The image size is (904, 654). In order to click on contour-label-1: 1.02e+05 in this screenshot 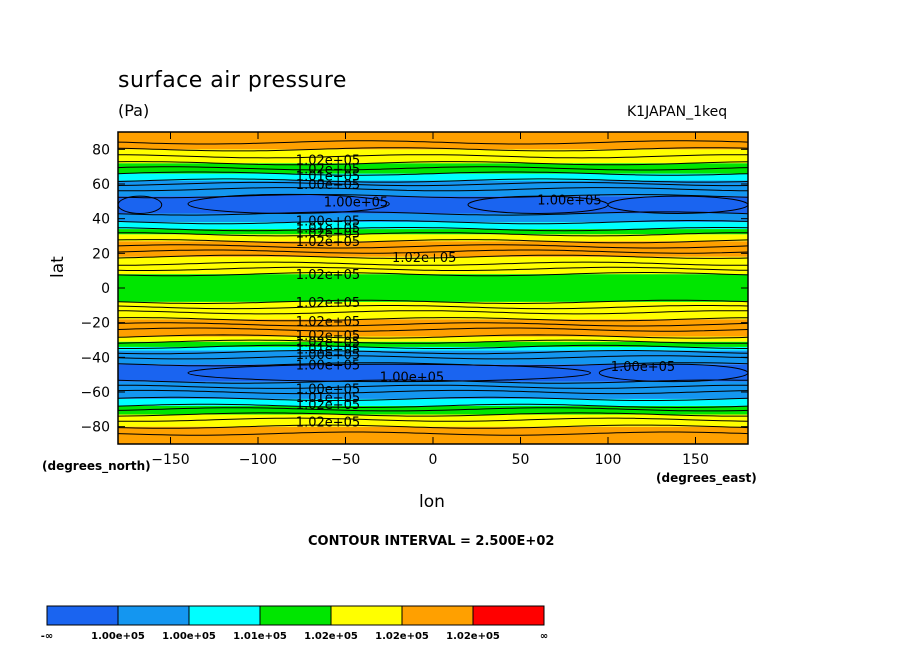, I will do `click(328, 169)`.